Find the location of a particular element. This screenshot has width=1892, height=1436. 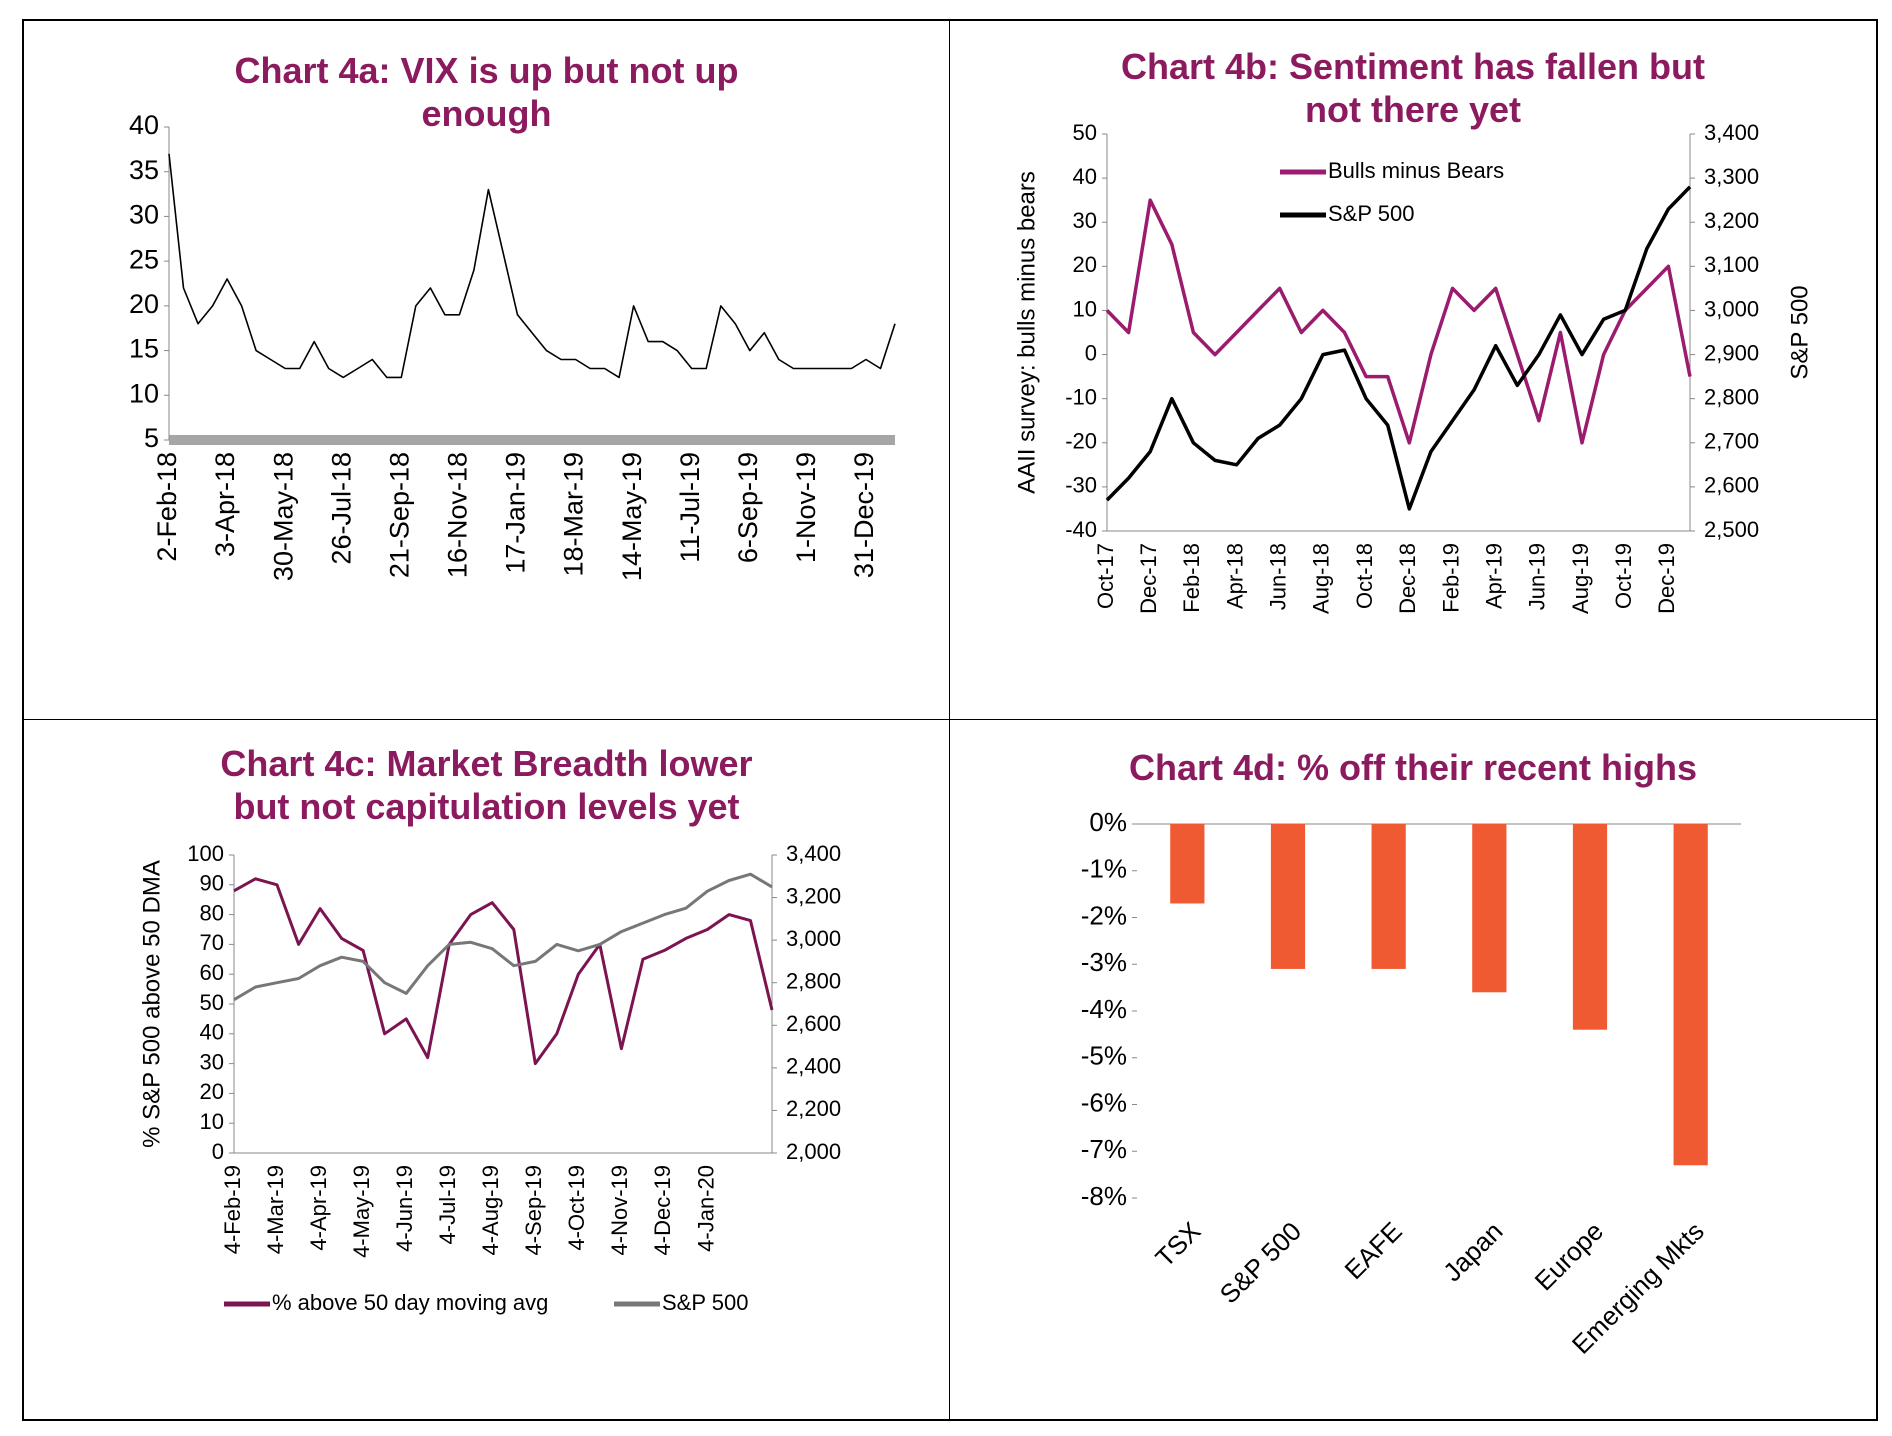

y2-tick-label: 2,500 is located at coordinates (1731, 529).